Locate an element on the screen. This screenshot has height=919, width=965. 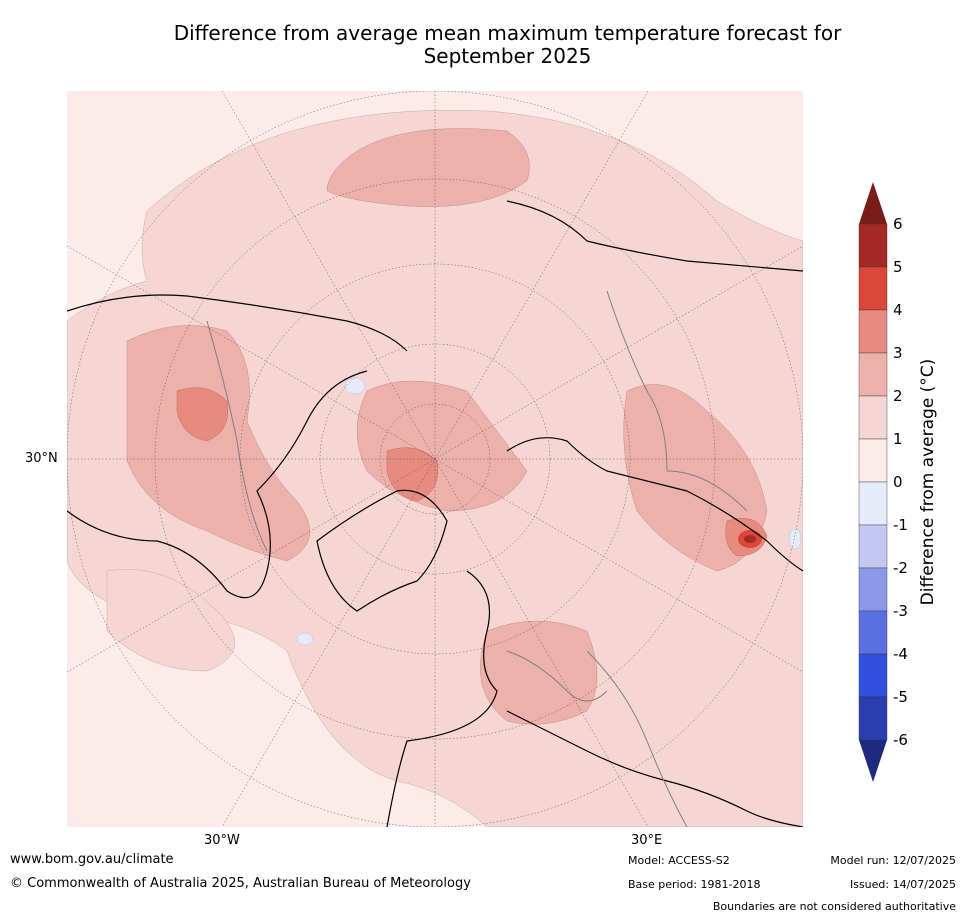
colorbar-max-arrow is located at coordinates (873, 203).